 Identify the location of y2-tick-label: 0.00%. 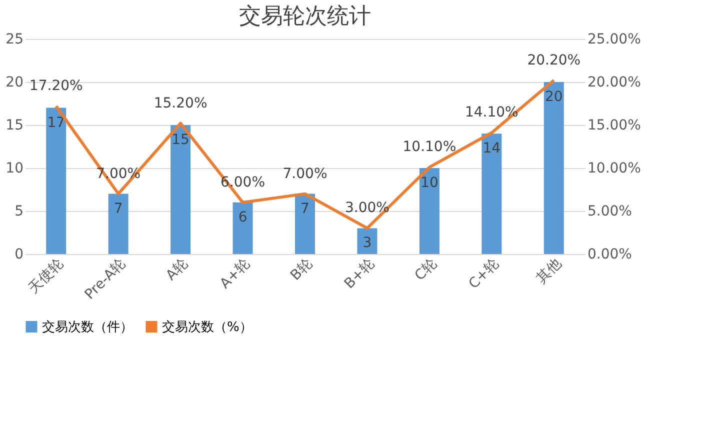
(610, 254).